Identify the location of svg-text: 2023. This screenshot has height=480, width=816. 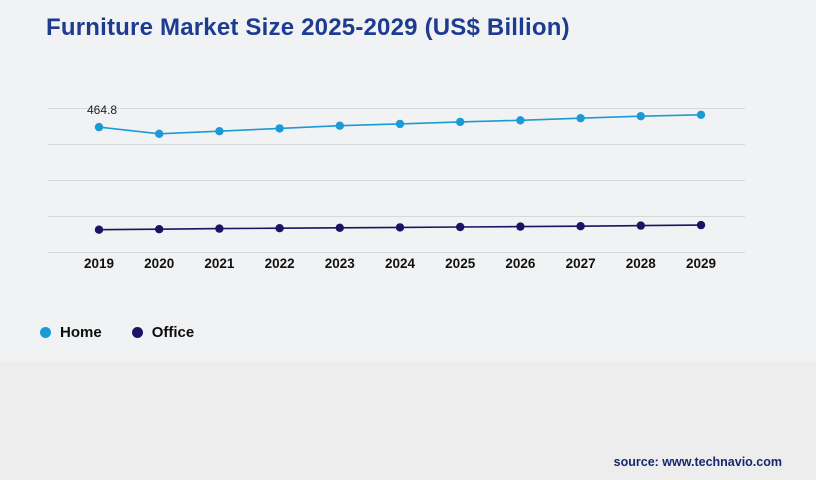
(340, 263).